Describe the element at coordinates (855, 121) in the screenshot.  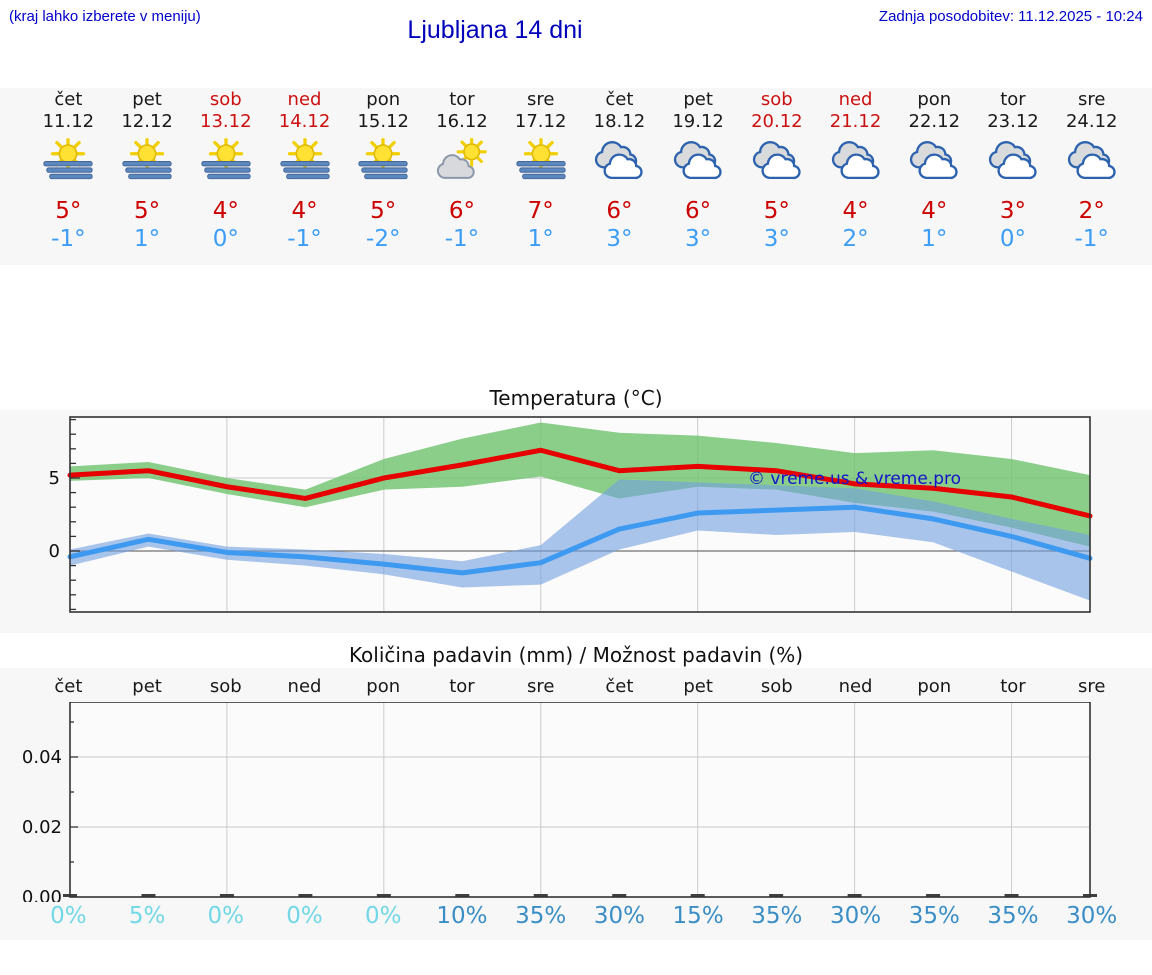
I see `day-date: 21.12` at that location.